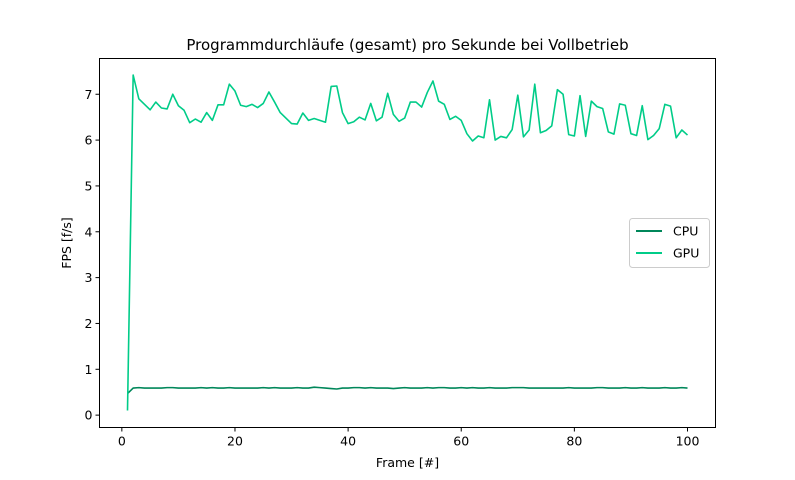 The width and height of the screenshot is (795, 480). I want to click on y-tick-label: 6, so click(89, 140).